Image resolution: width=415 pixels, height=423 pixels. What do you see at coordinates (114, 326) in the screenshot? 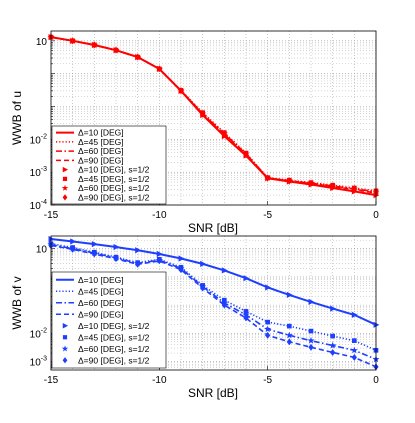
I see `legend-label: Δ=10 [DEG], s=1/2` at bounding box center [114, 326].